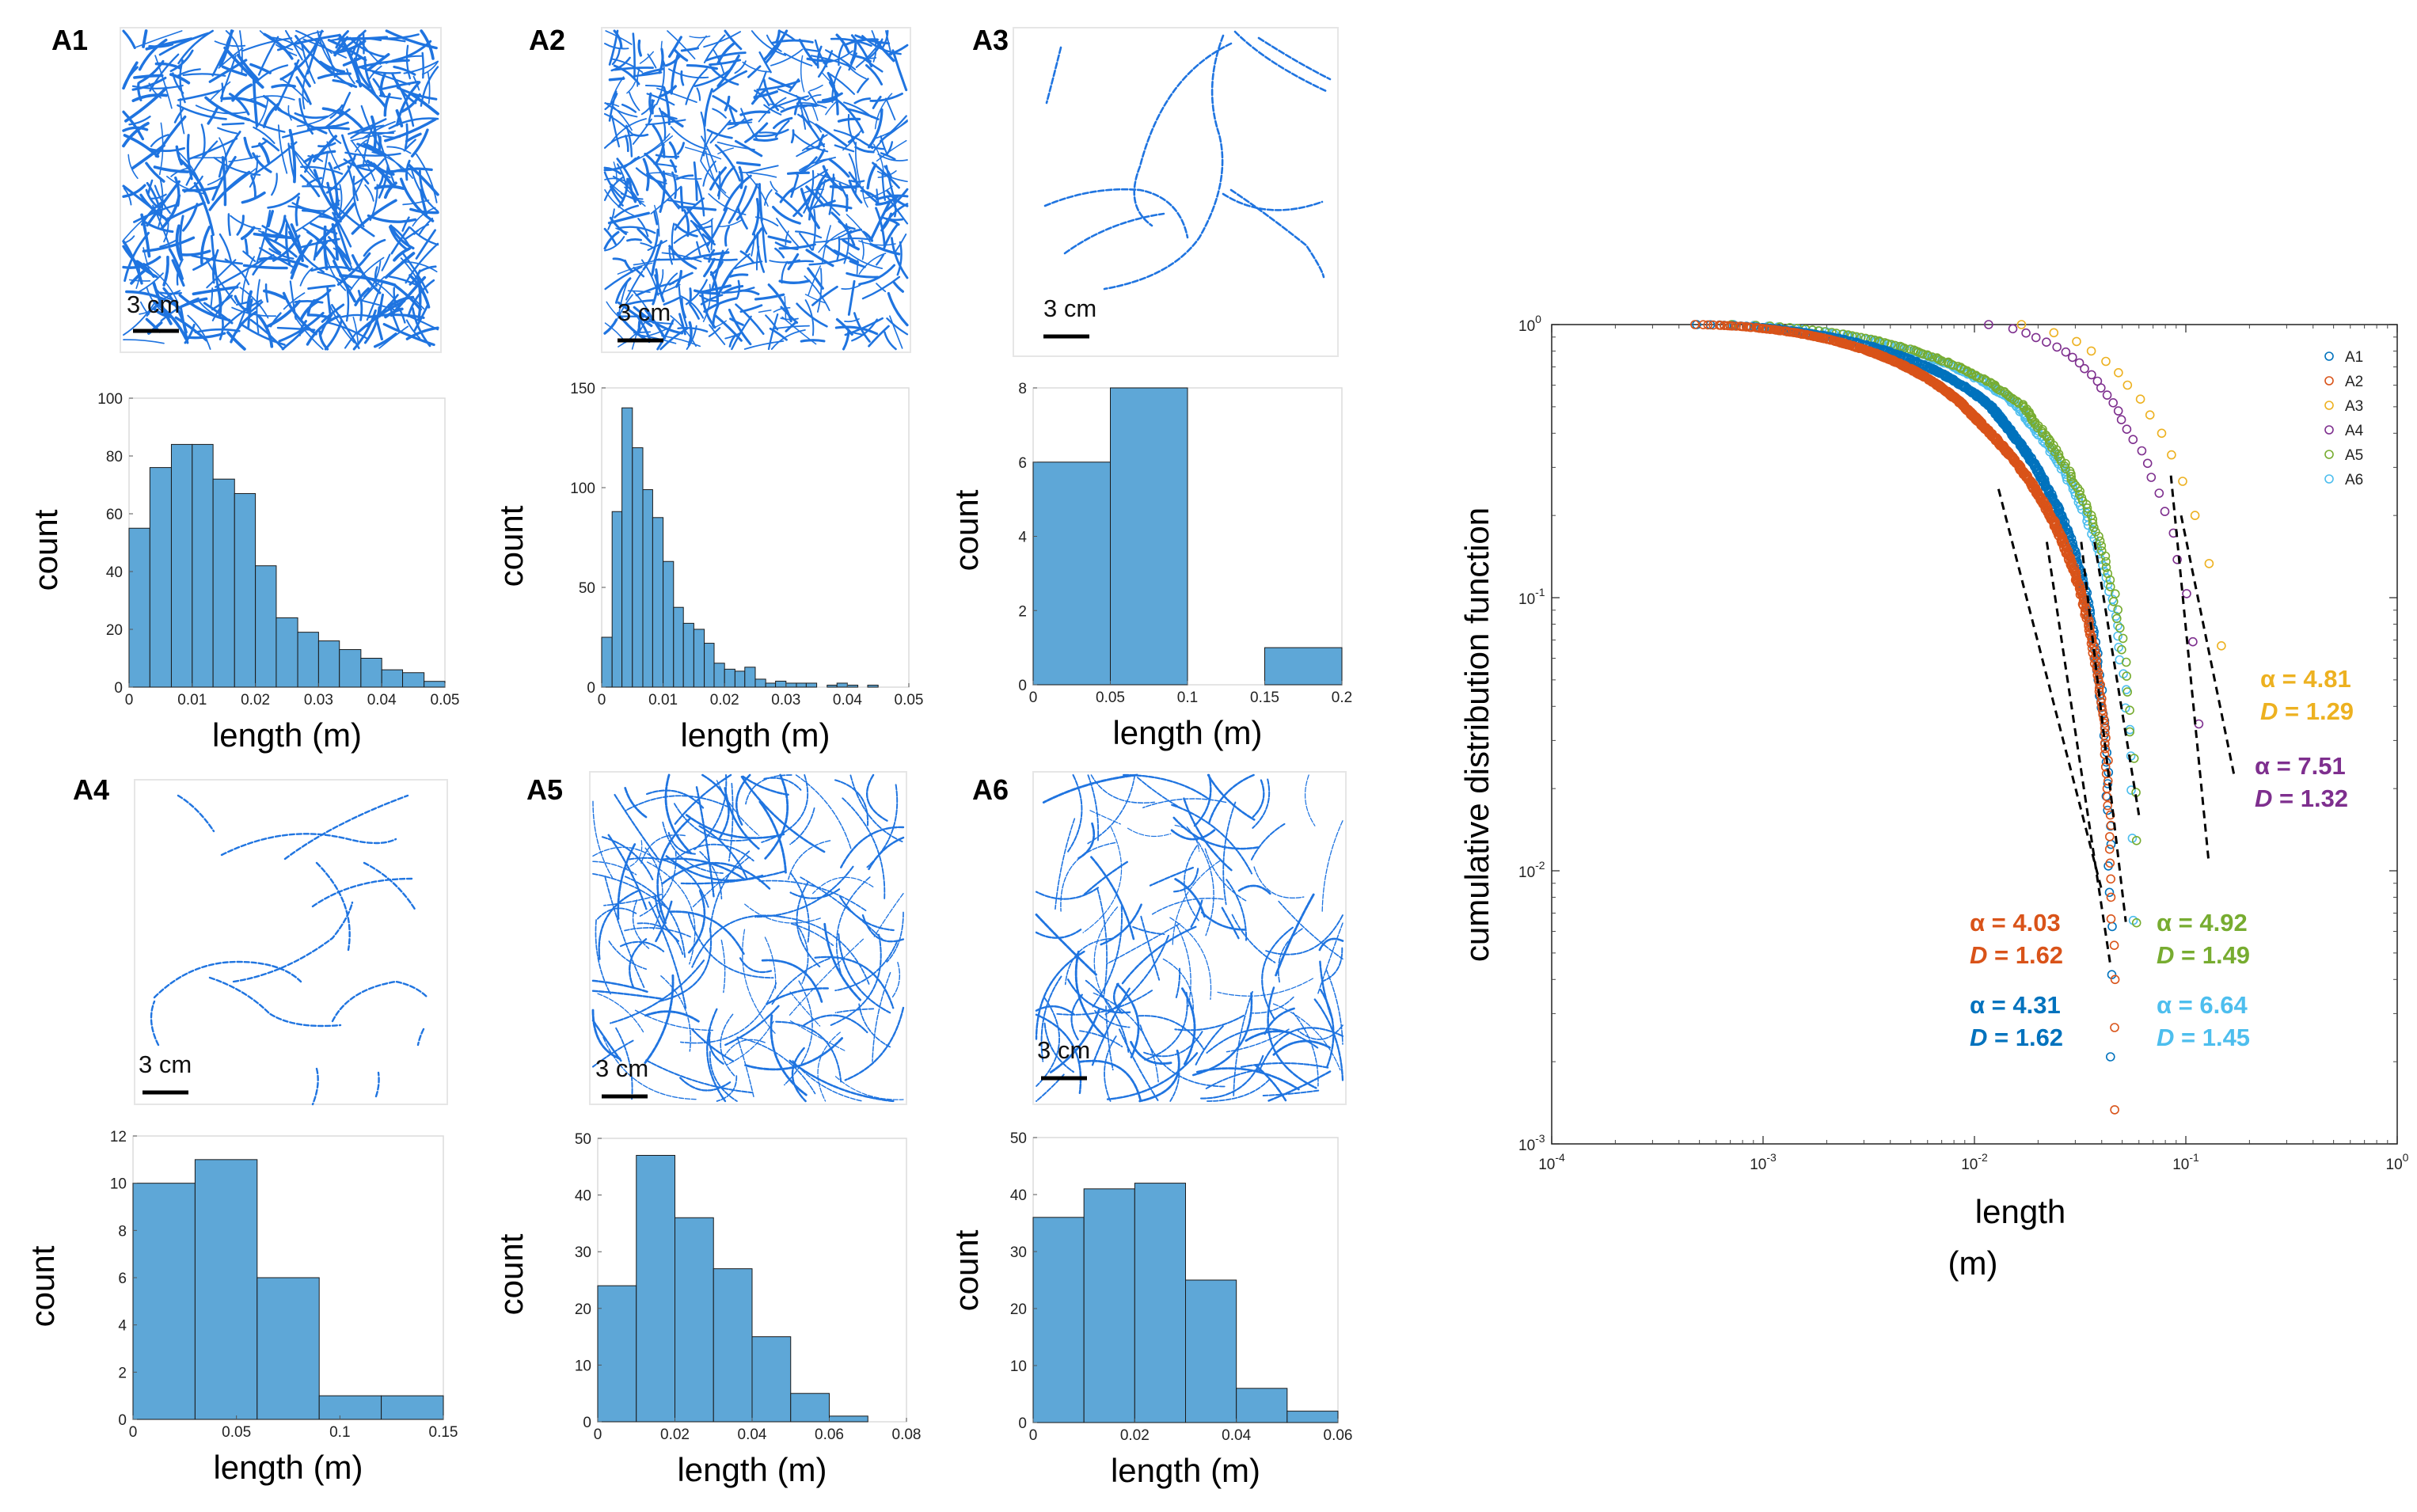 This screenshot has width=2417, height=1512. Describe the element at coordinates (1022, 463) in the screenshot. I see `y-tick-label: 6` at that location.